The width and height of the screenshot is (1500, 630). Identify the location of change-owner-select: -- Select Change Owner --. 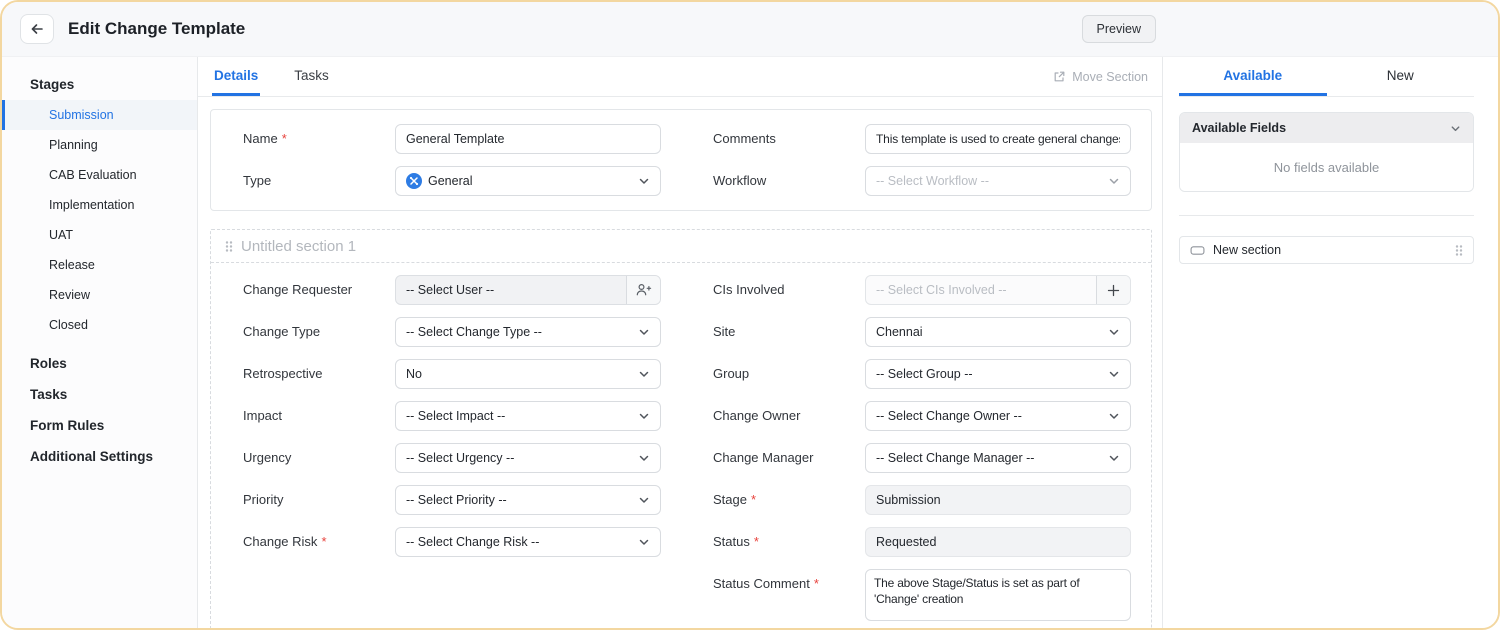
(998, 416).